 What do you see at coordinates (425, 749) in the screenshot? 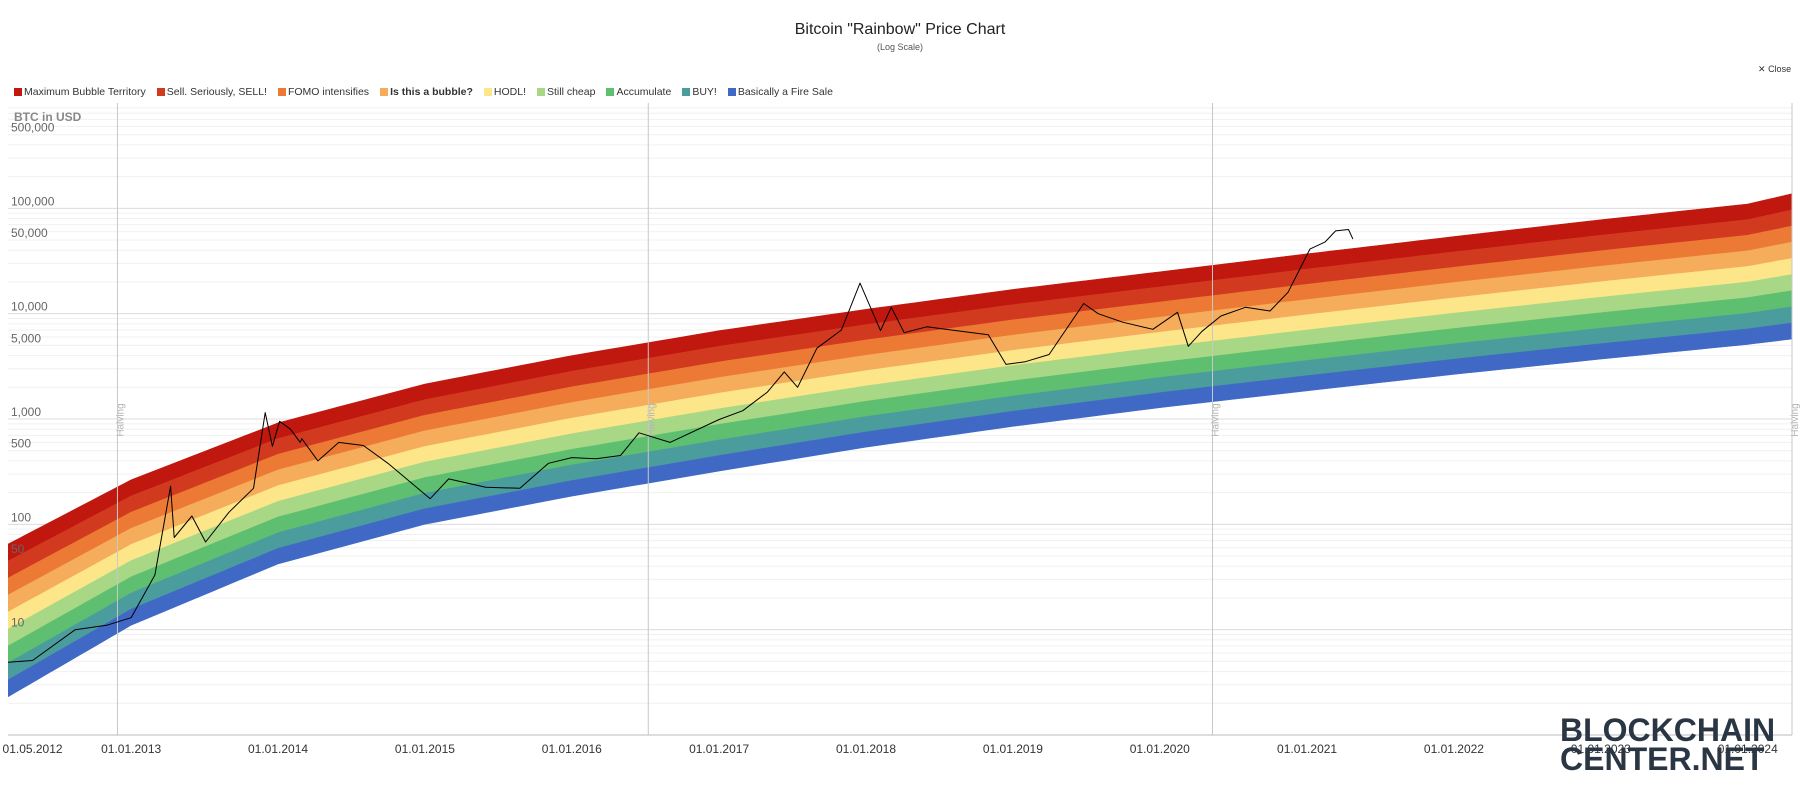
I see `x-tick-label: 01.01.2015` at bounding box center [425, 749].